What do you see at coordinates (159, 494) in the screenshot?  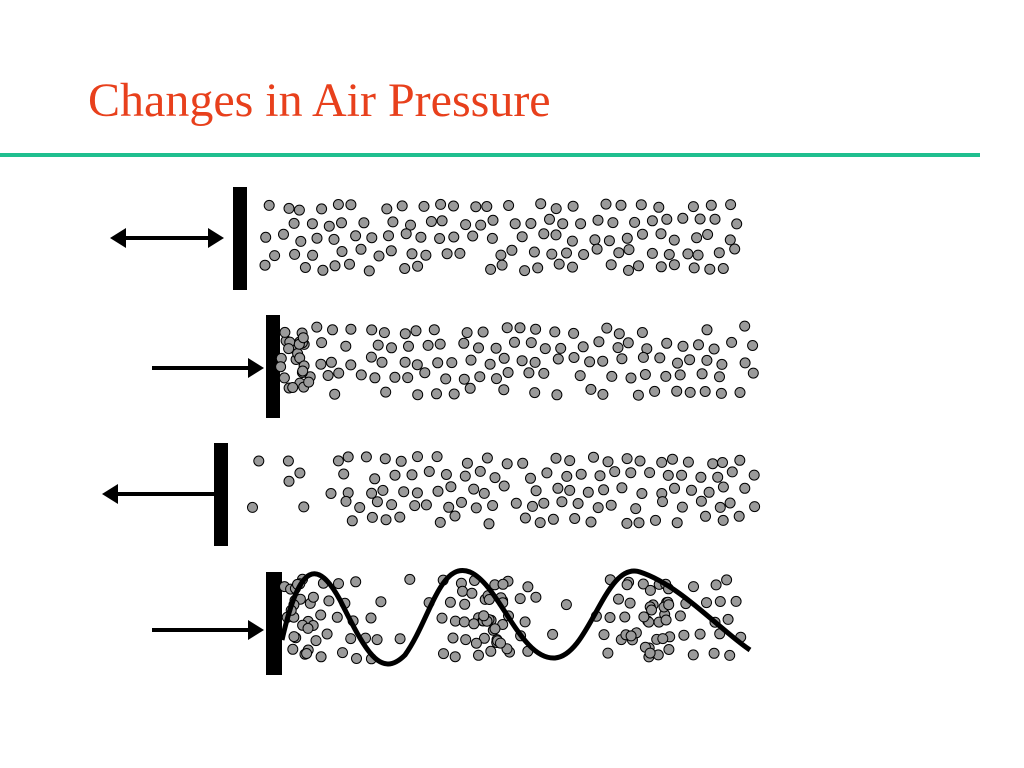 I see `arrow-left` at bounding box center [159, 494].